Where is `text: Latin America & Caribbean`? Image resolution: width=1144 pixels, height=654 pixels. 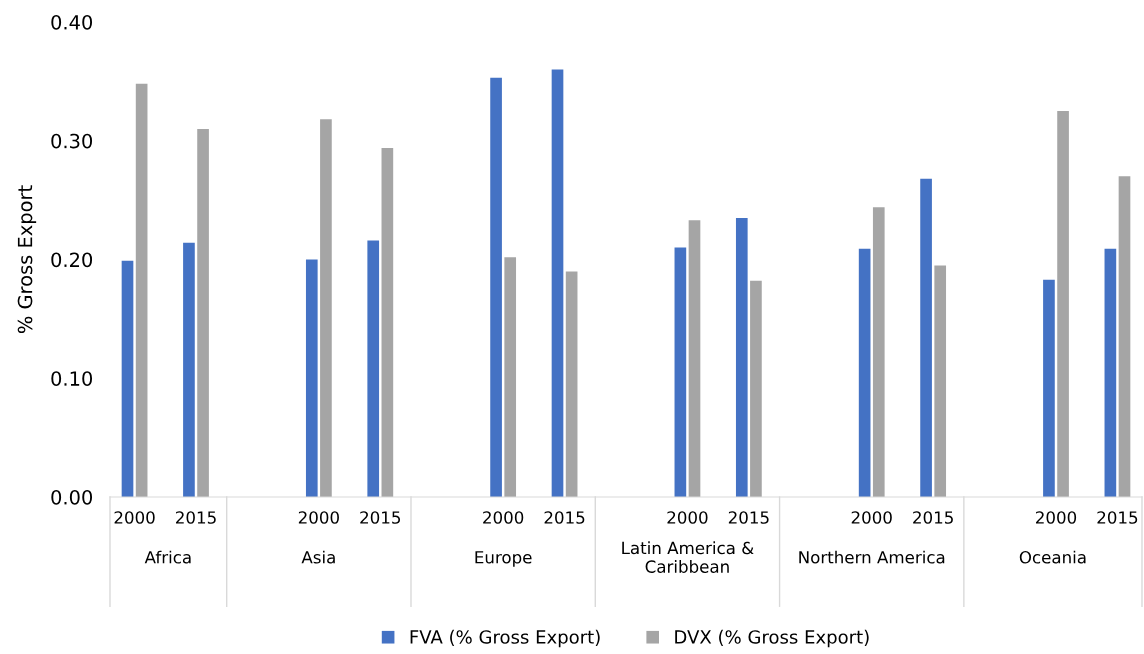 text: Latin America & Caribbean is located at coordinates (688, 557).